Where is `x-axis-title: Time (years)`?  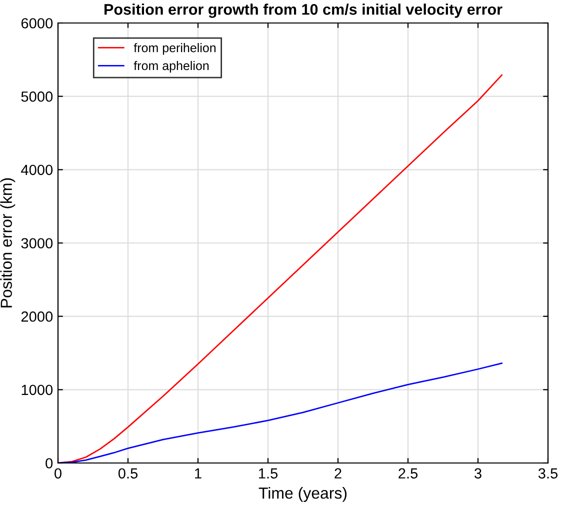
x-axis-title: Time (years) is located at coordinates (302, 494).